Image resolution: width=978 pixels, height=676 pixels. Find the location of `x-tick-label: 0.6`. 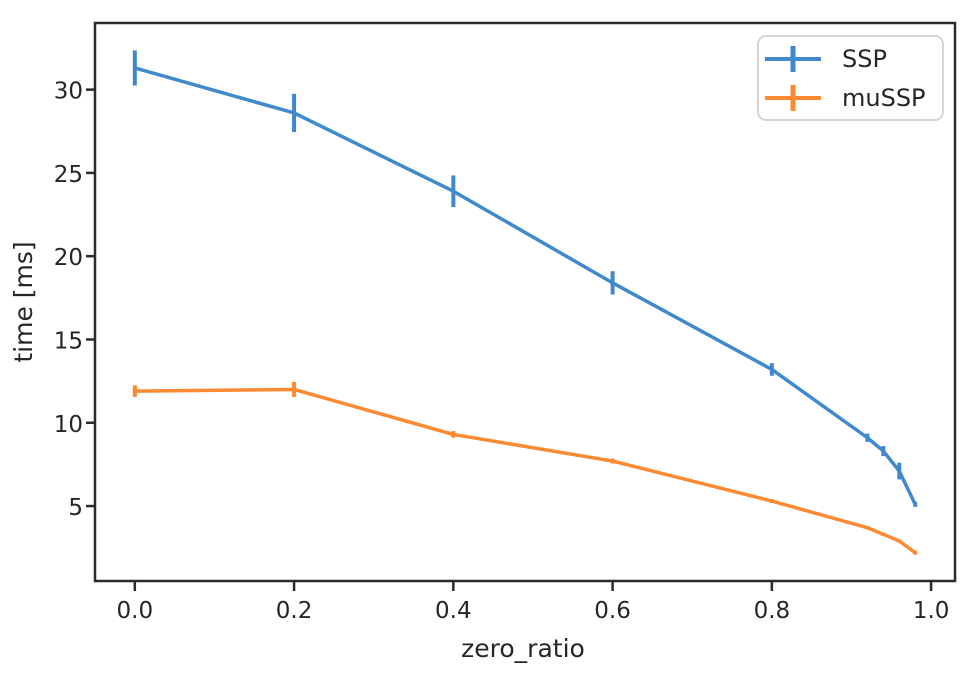

x-tick-label: 0.6 is located at coordinates (612, 611).